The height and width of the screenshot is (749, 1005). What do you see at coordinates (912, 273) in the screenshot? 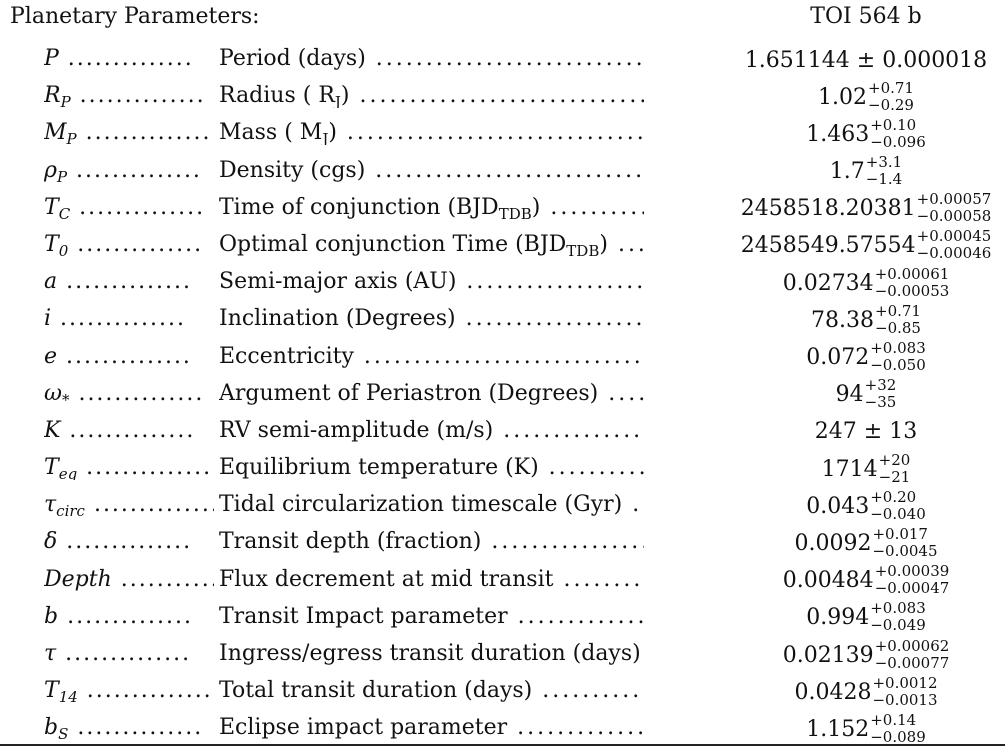
I see `upper-error: +0.00061` at bounding box center [912, 273].